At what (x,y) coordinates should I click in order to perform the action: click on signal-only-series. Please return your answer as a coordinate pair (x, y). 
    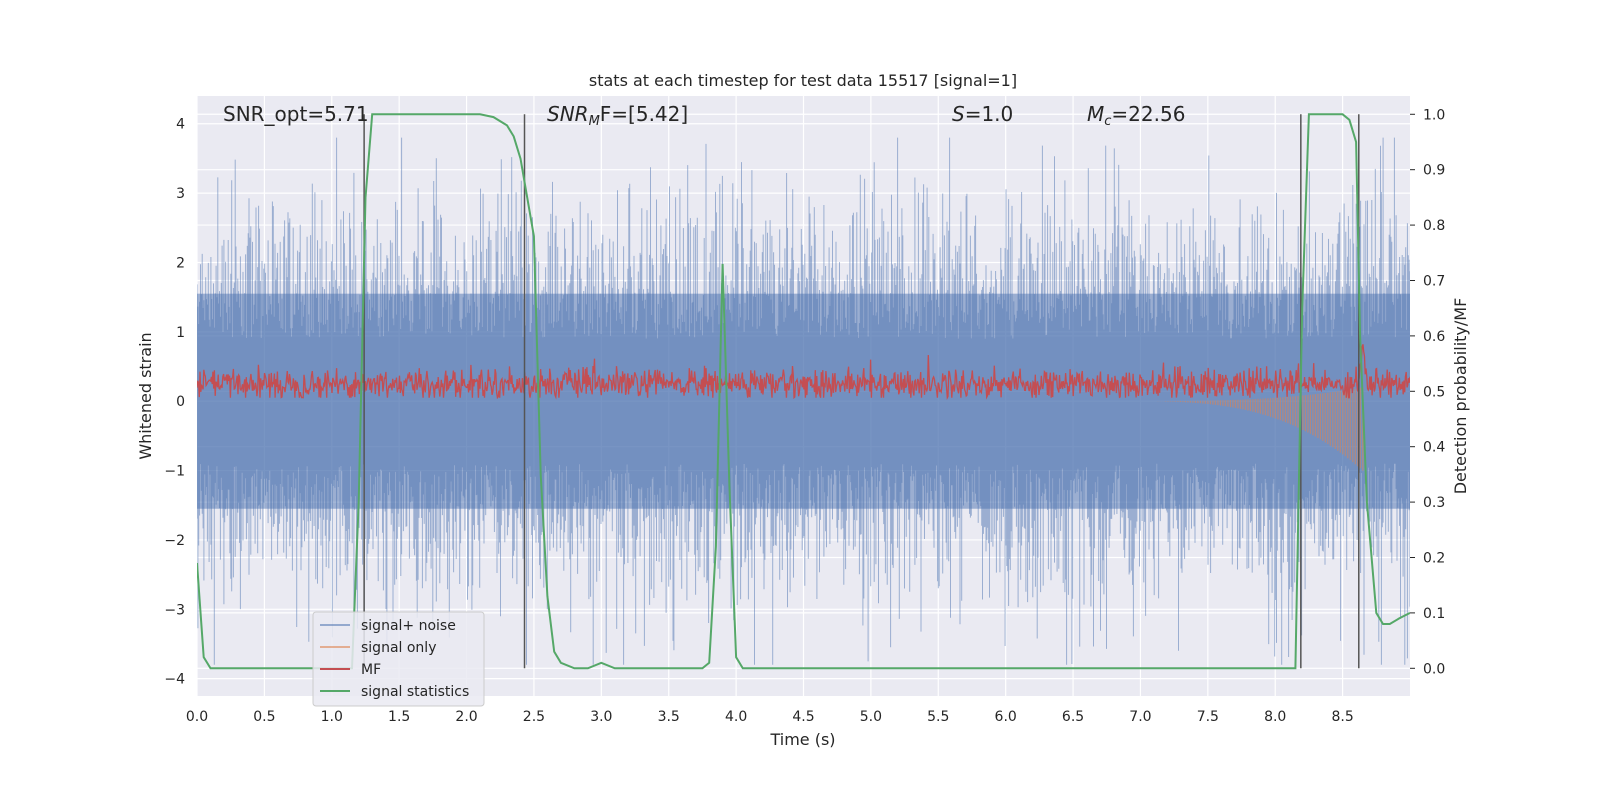
    Looking at the image, I should click on (1255, 429).